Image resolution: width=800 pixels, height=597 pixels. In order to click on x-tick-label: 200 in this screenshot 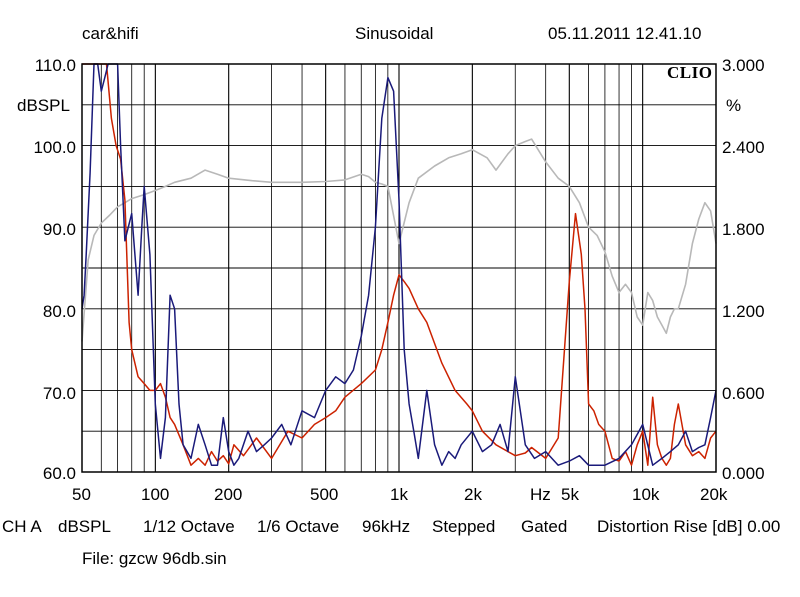, I will do `click(228, 494)`.